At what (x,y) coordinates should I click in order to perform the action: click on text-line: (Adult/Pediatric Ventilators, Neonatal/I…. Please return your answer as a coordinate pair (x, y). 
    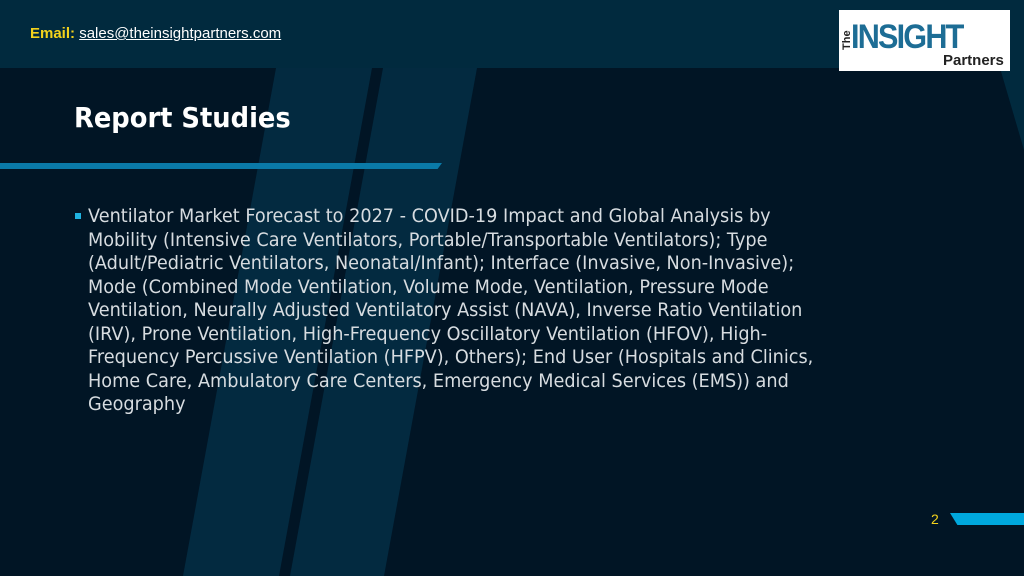
    Looking at the image, I should click on (441, 263).